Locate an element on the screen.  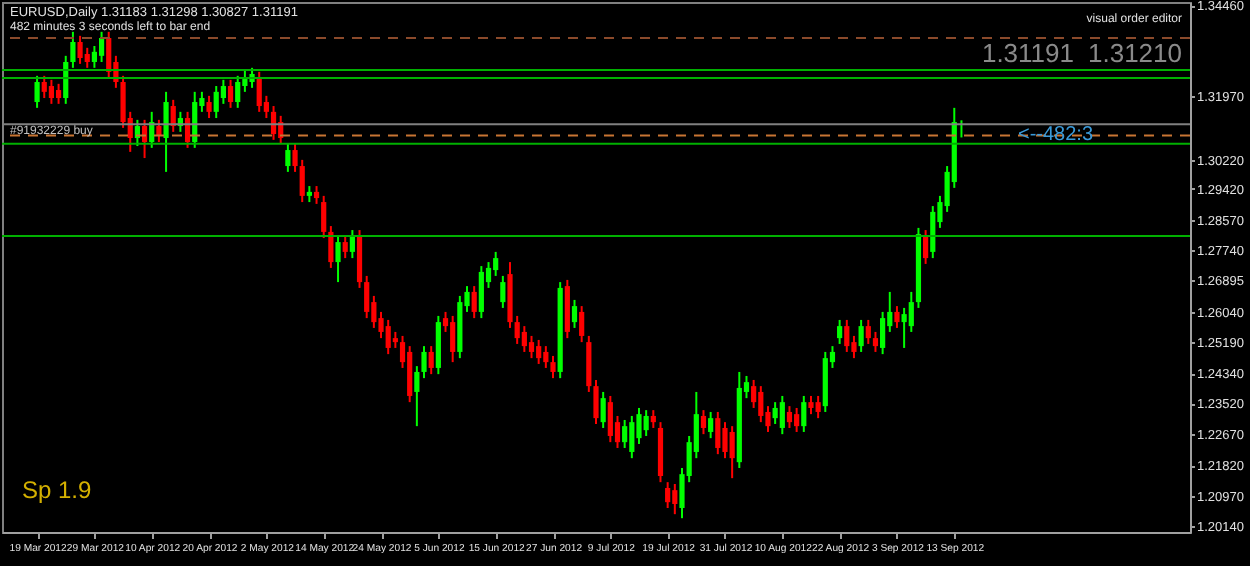
annotation: <--482:3 is located at coordinates (1056, 135).